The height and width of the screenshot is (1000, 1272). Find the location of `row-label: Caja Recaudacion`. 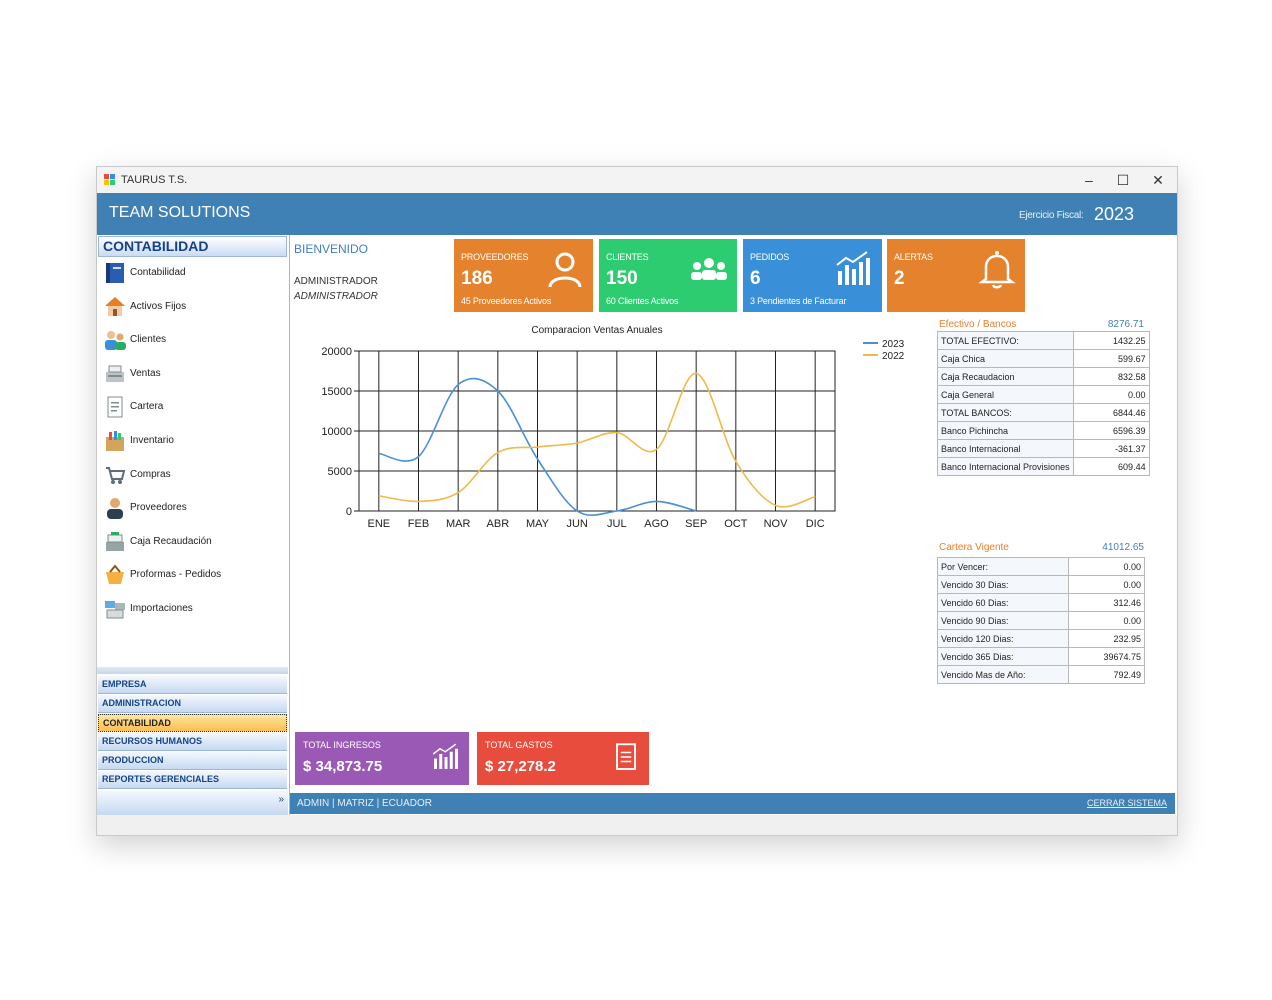

row-label: Caja Recaudacion is located at coordinates (1005, 376).